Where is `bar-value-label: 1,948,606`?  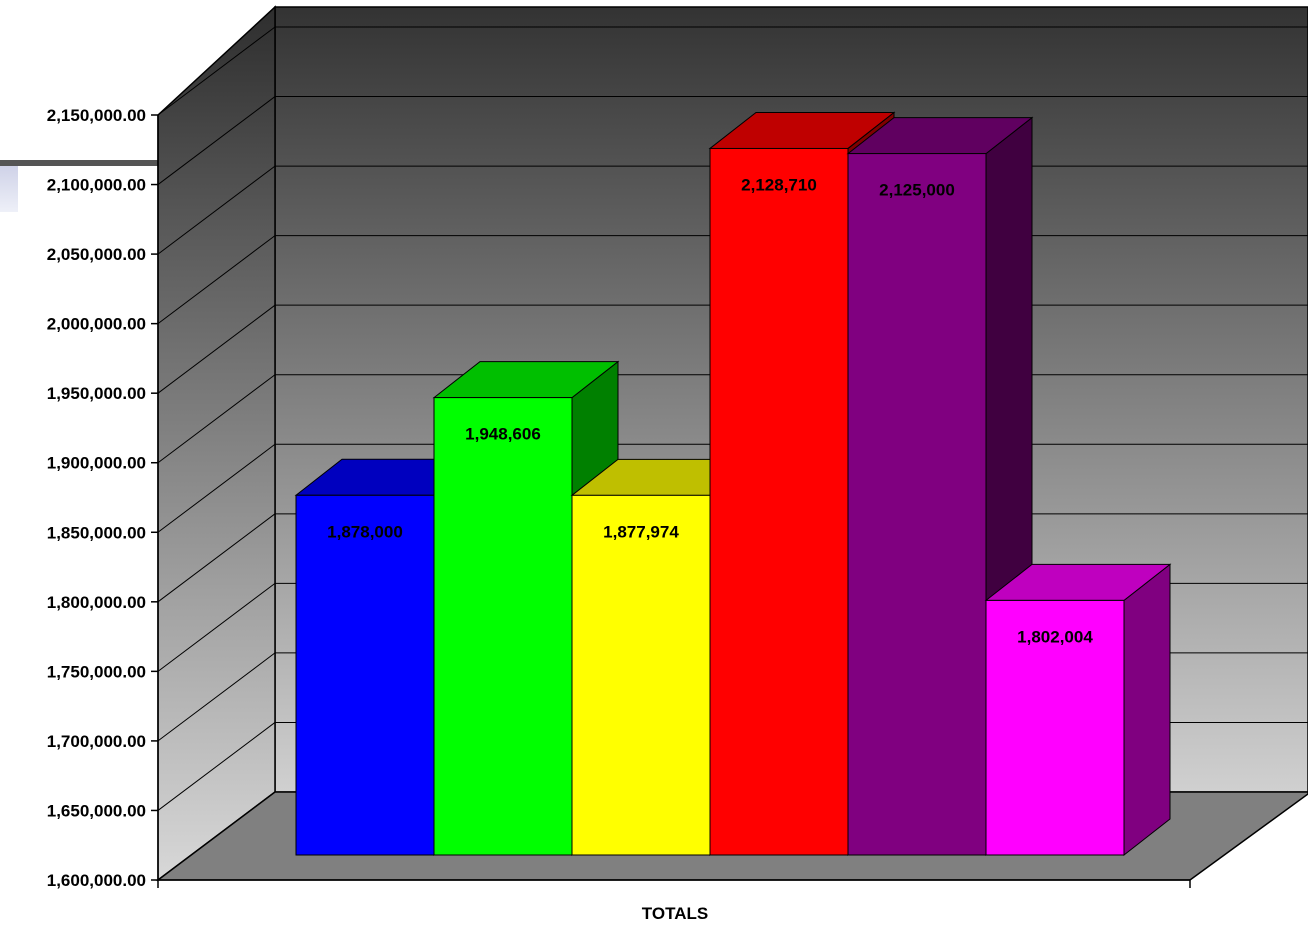
bar-value-label: 1,948,606 is located at coordinates (503, 434).